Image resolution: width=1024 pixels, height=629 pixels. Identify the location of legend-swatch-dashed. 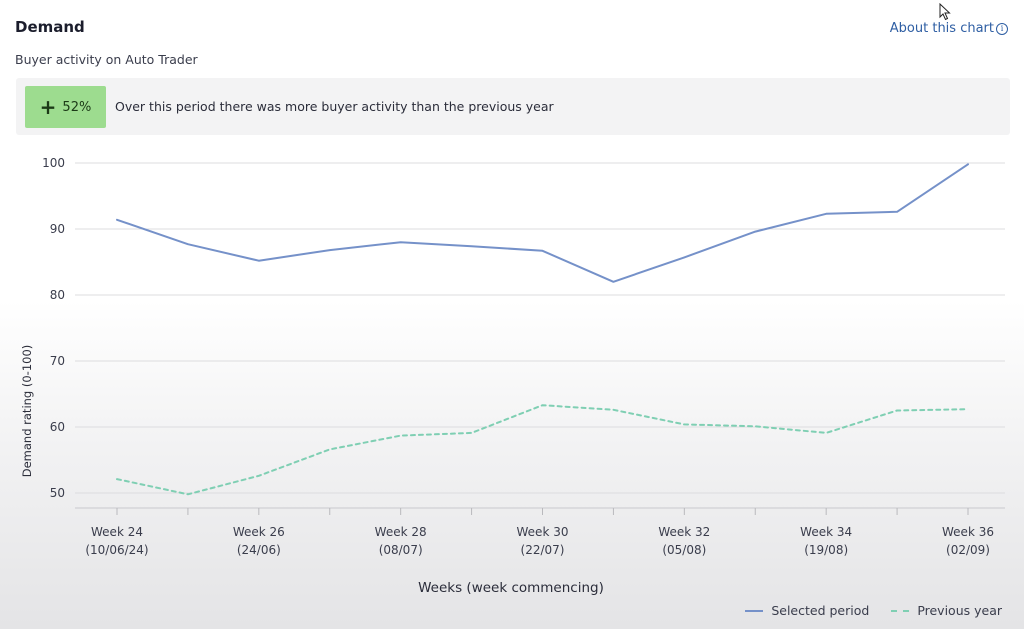
(900, 610).